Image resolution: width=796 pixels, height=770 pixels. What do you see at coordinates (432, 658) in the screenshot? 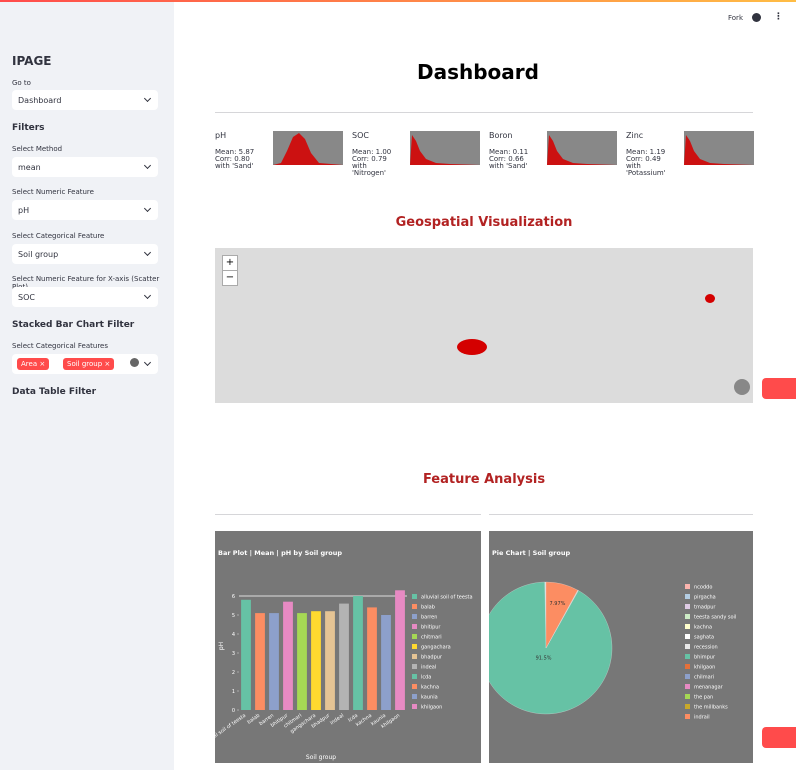
I see `legend-label: bhadpur` at bounding box center [432, 658].